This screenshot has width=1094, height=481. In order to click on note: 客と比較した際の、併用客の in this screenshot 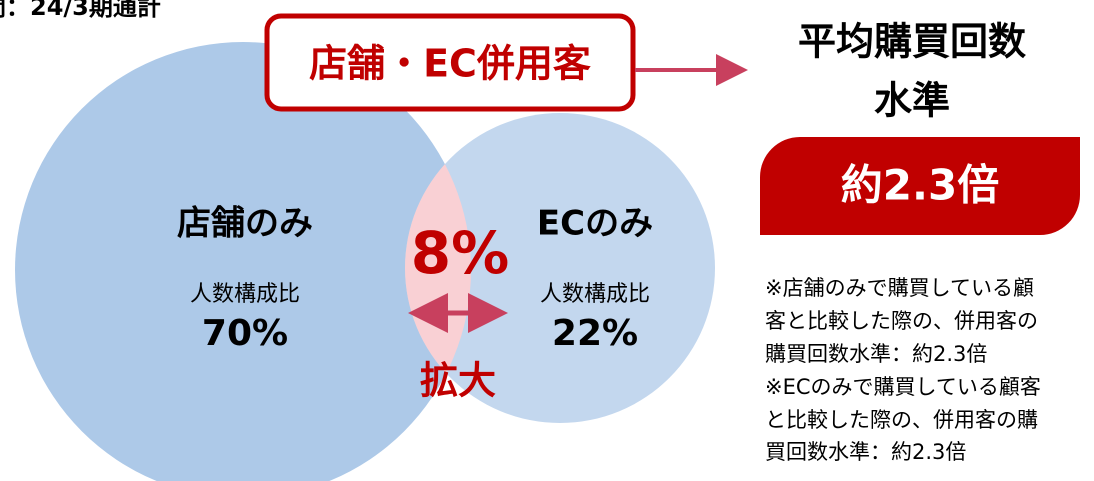, I will do `click(901, 321)`.